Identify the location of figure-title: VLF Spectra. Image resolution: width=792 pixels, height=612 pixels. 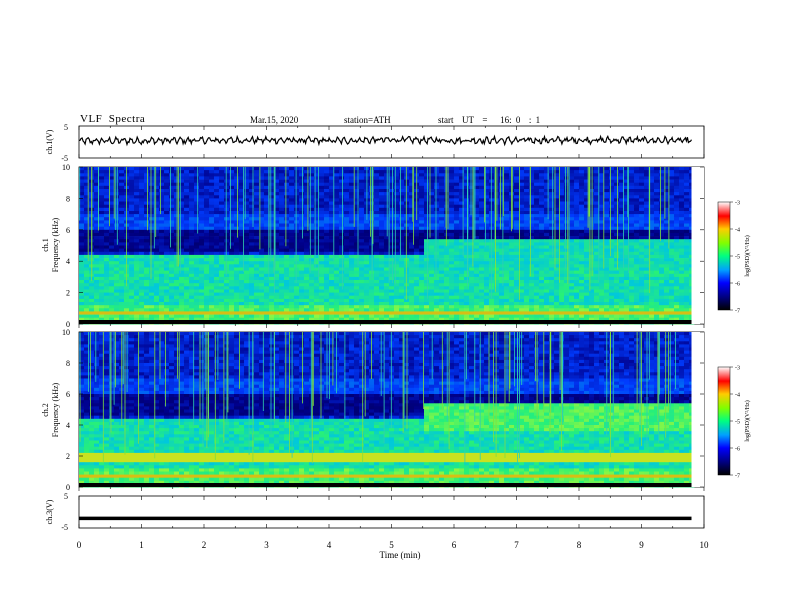
(113, 119).